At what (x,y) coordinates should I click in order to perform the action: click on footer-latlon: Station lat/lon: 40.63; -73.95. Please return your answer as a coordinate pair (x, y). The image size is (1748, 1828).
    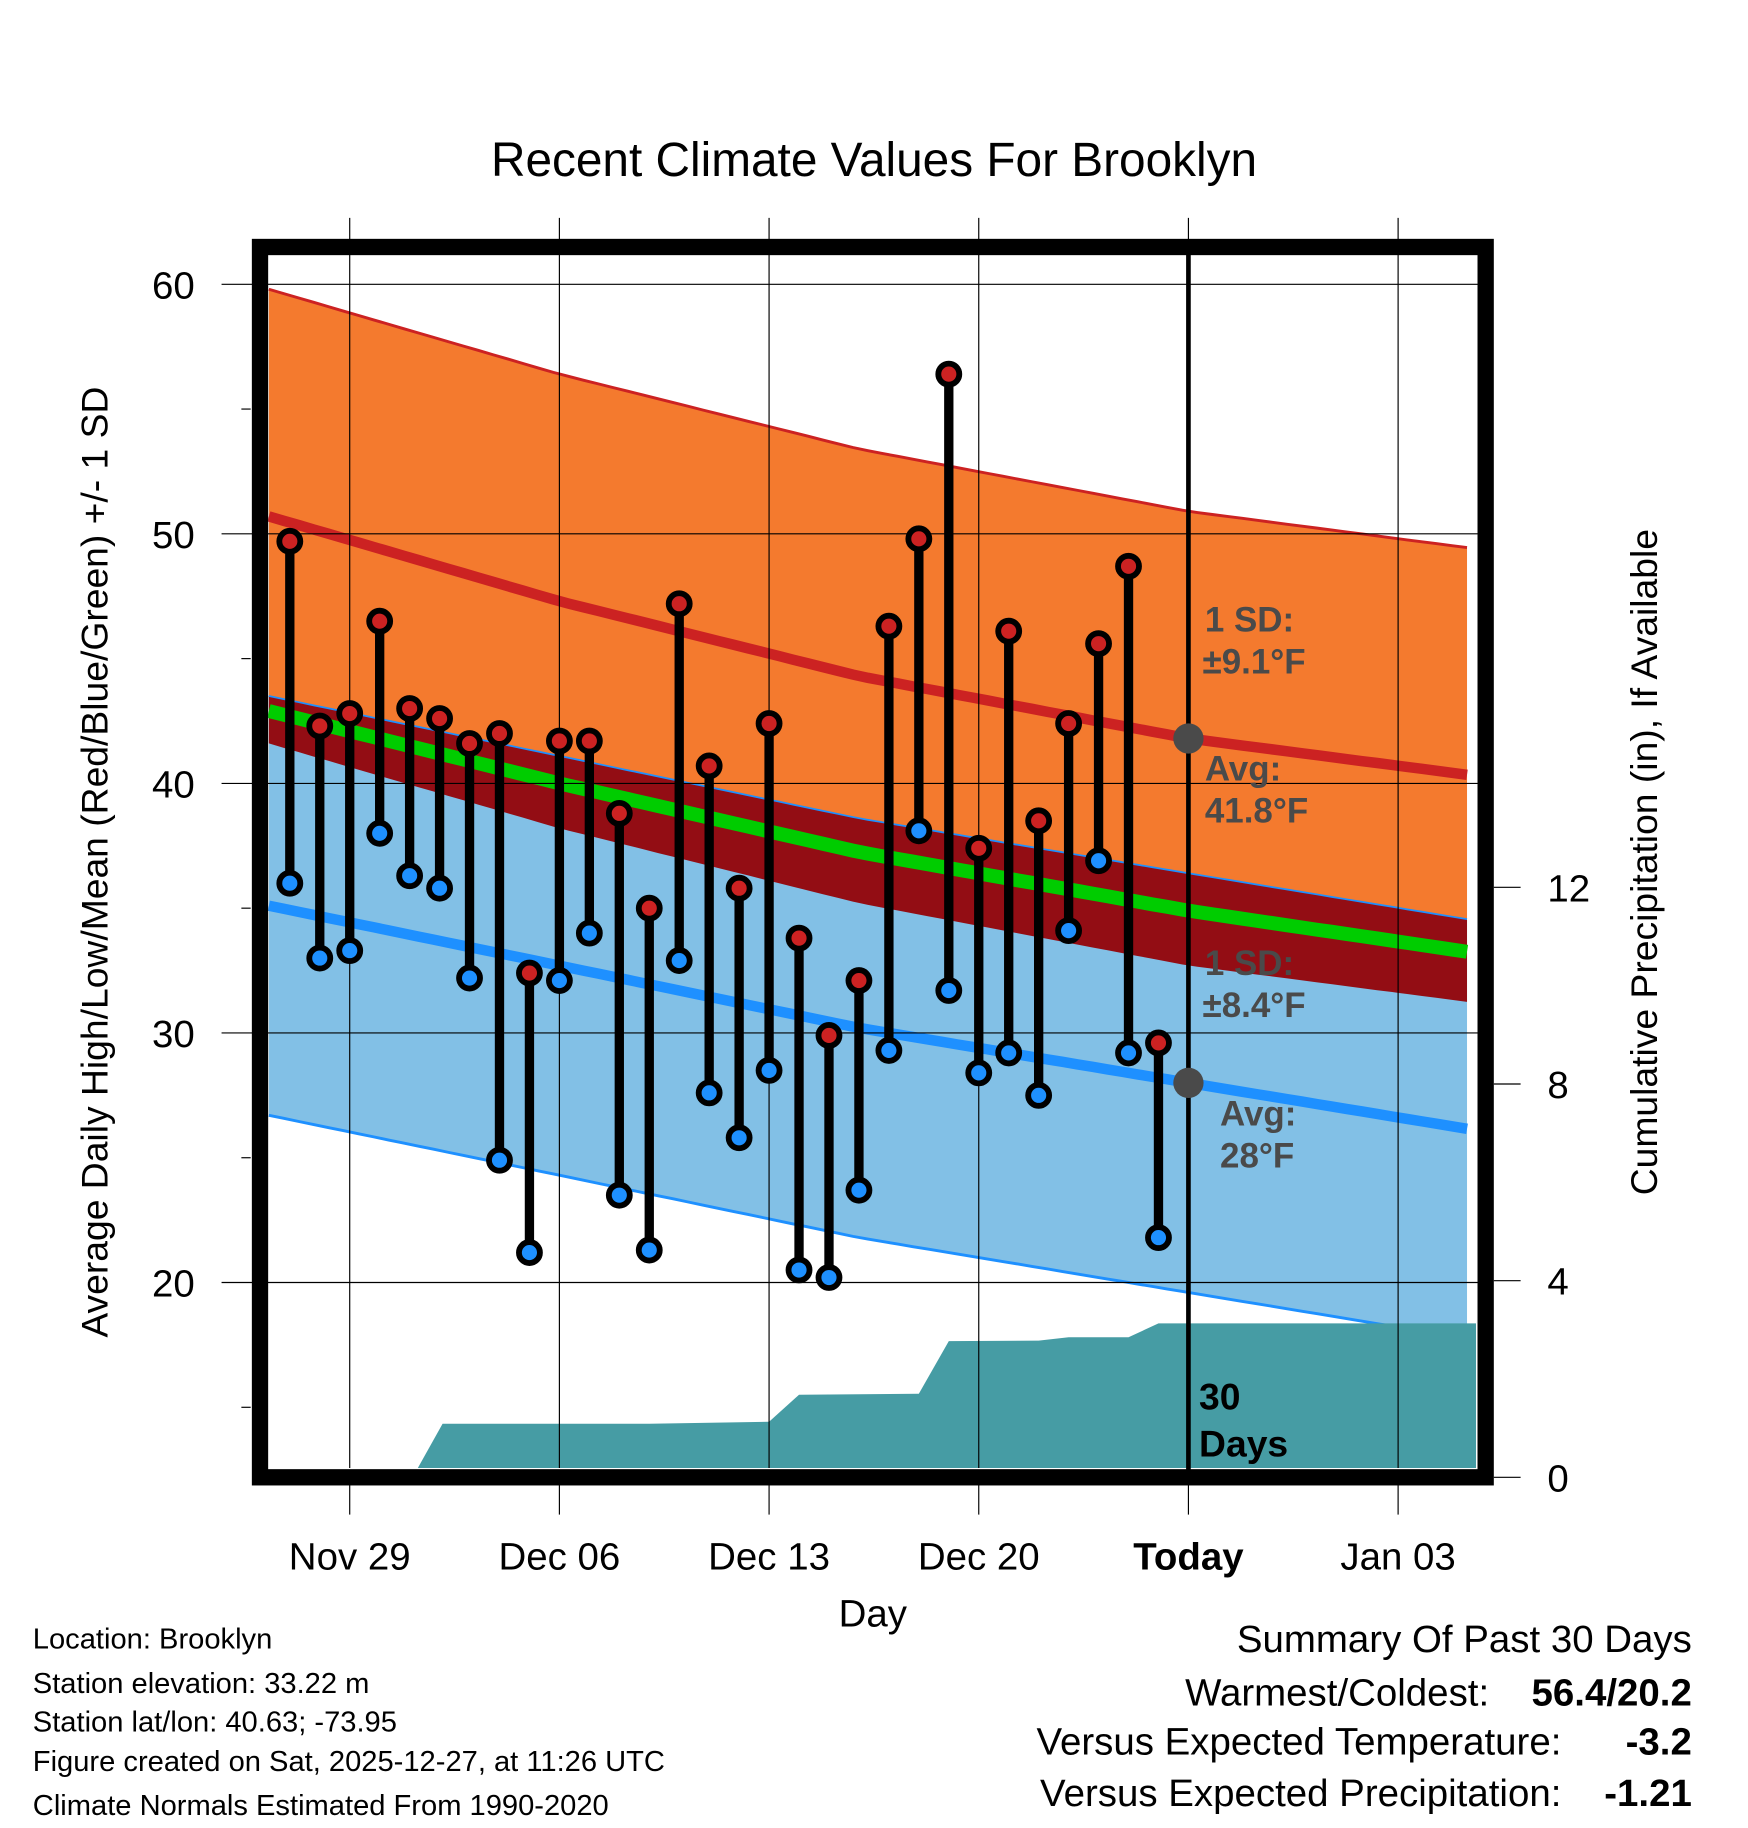
    Looking at the image, I should click on (215, 1722).